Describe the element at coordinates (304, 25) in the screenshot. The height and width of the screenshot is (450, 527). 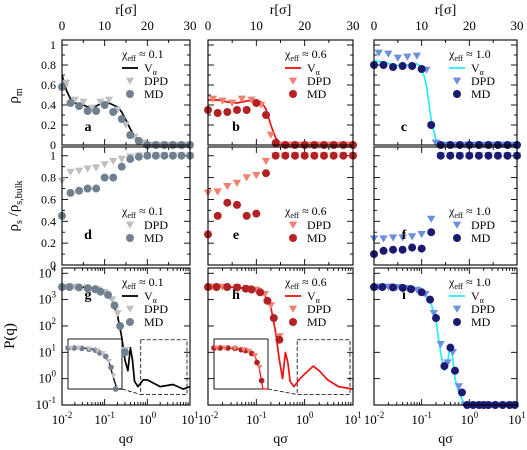
I see `top-tick-label: 20` at that location.